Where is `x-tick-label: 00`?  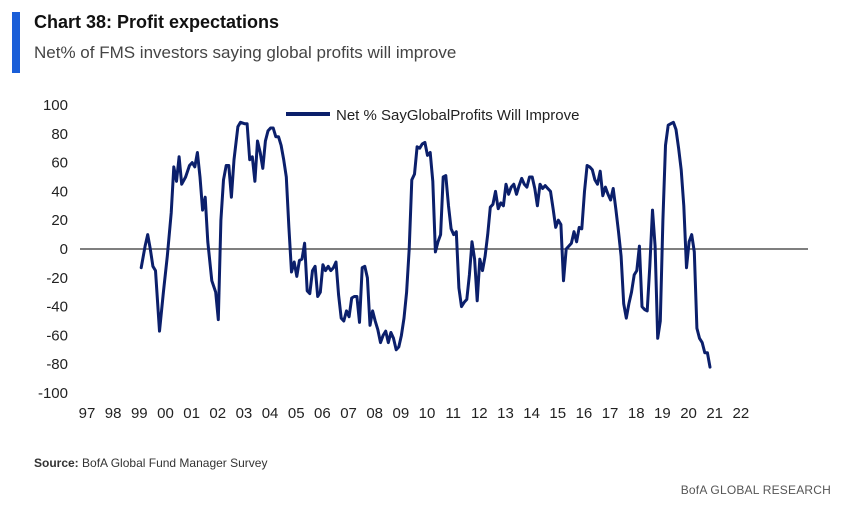
x-tick-label: 00 is located at coordinates (165, 413).